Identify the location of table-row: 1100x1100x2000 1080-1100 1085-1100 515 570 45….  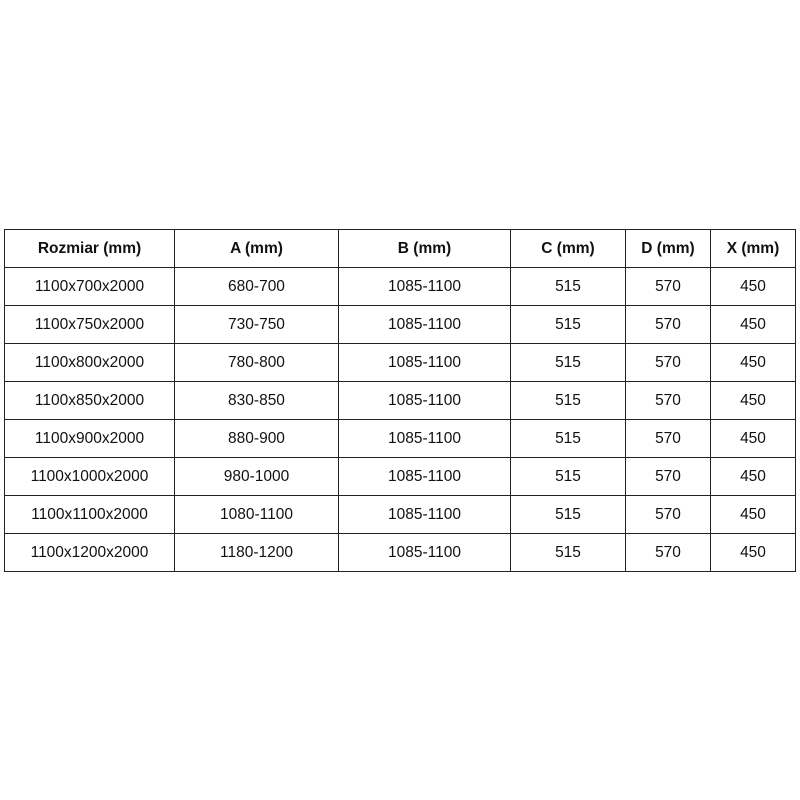
(400, 514).